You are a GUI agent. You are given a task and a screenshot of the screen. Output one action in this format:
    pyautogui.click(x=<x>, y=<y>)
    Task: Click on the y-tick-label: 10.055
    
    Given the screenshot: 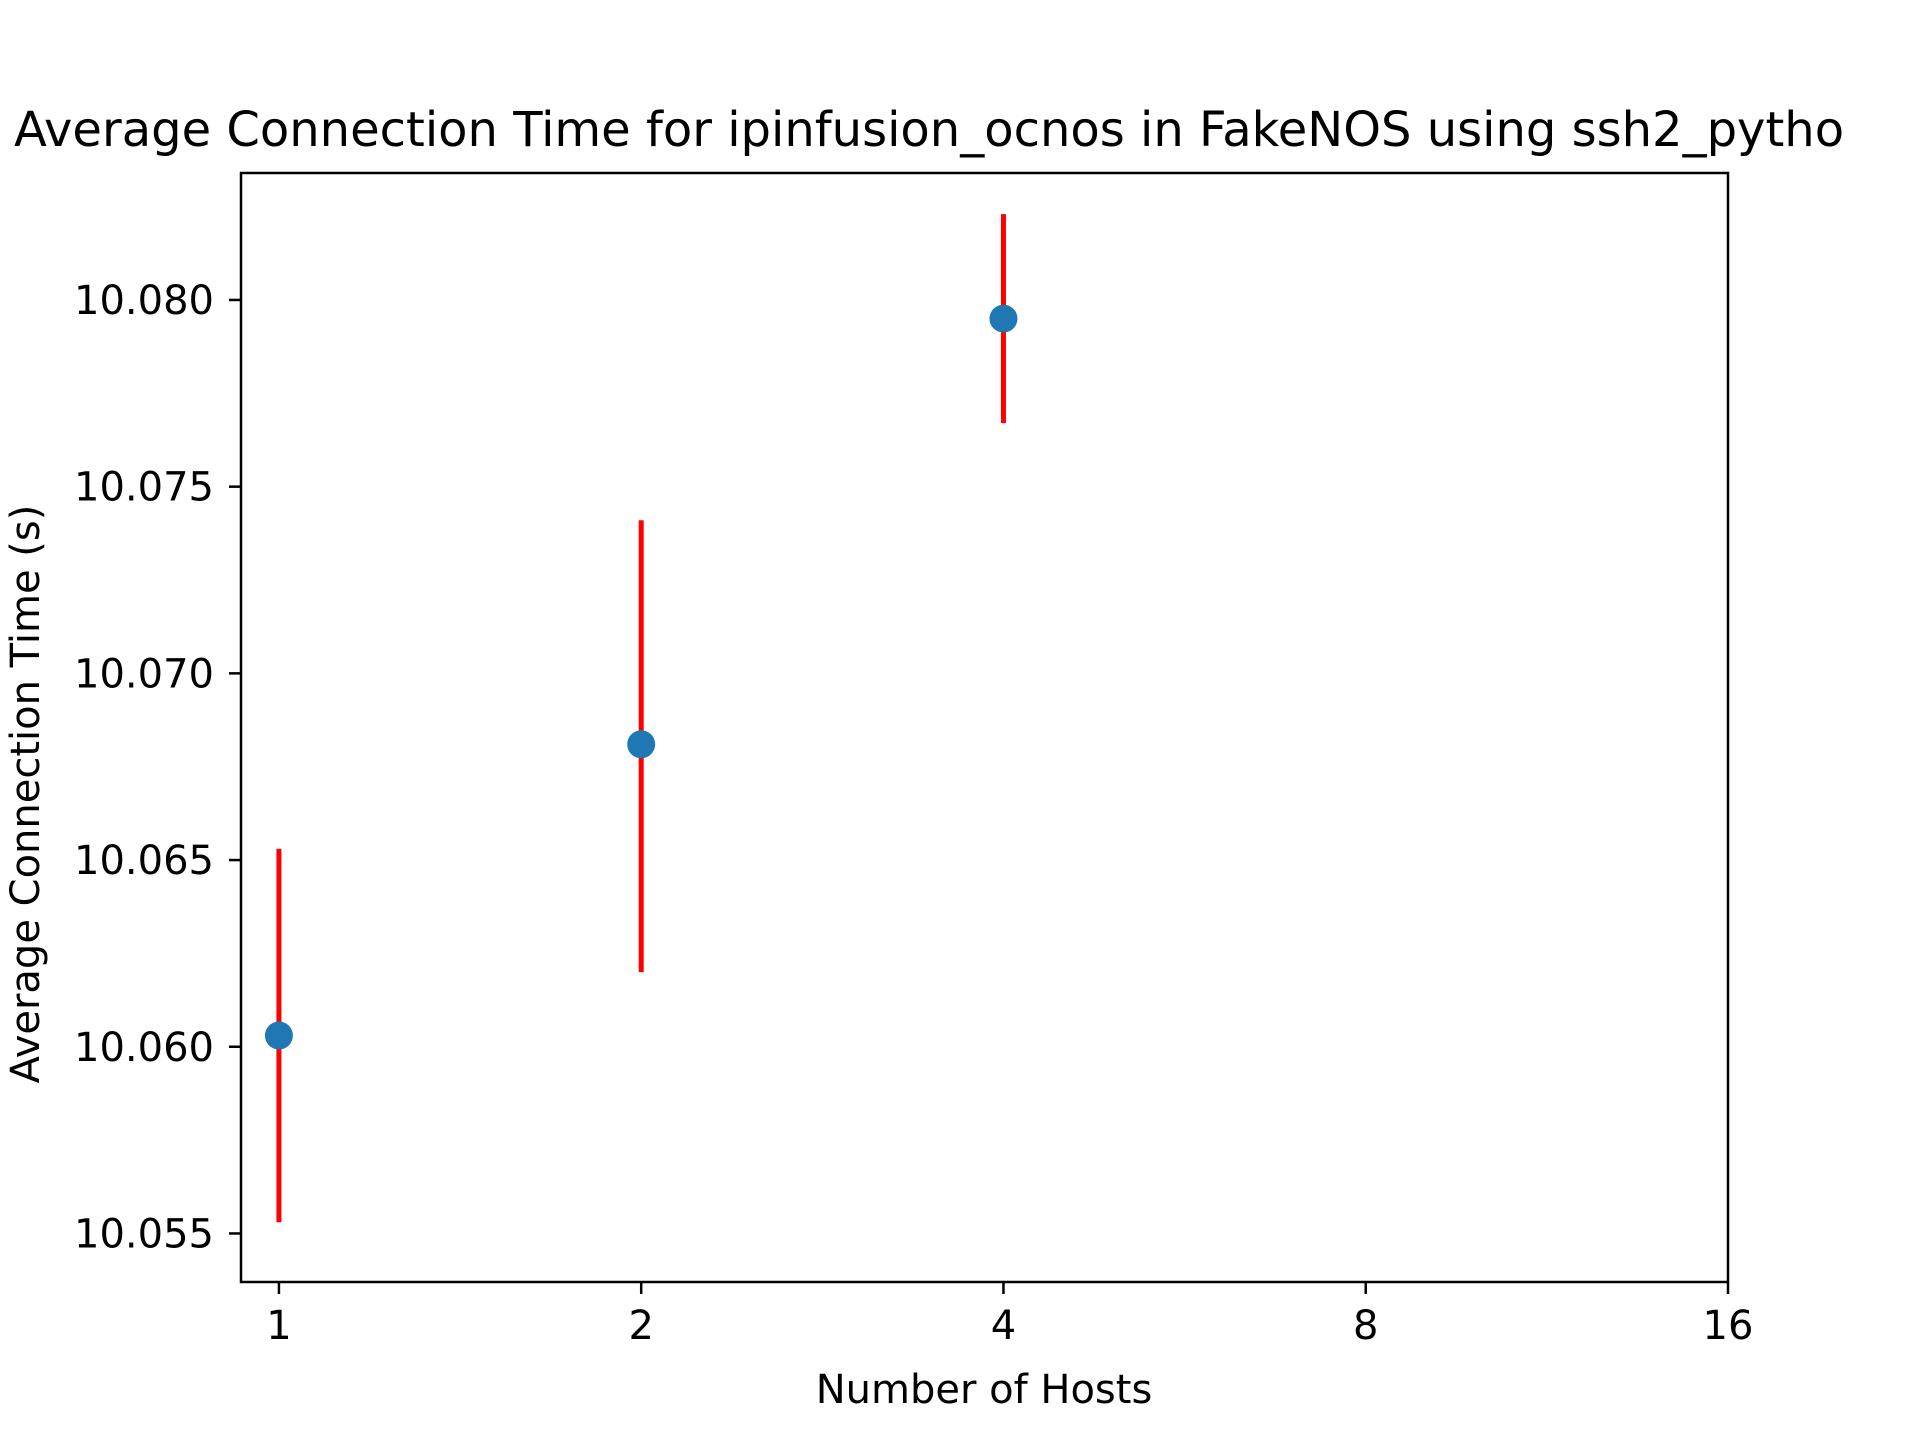 What is the action you would take?
    pyautogui.click(x=144, y=1234)
    